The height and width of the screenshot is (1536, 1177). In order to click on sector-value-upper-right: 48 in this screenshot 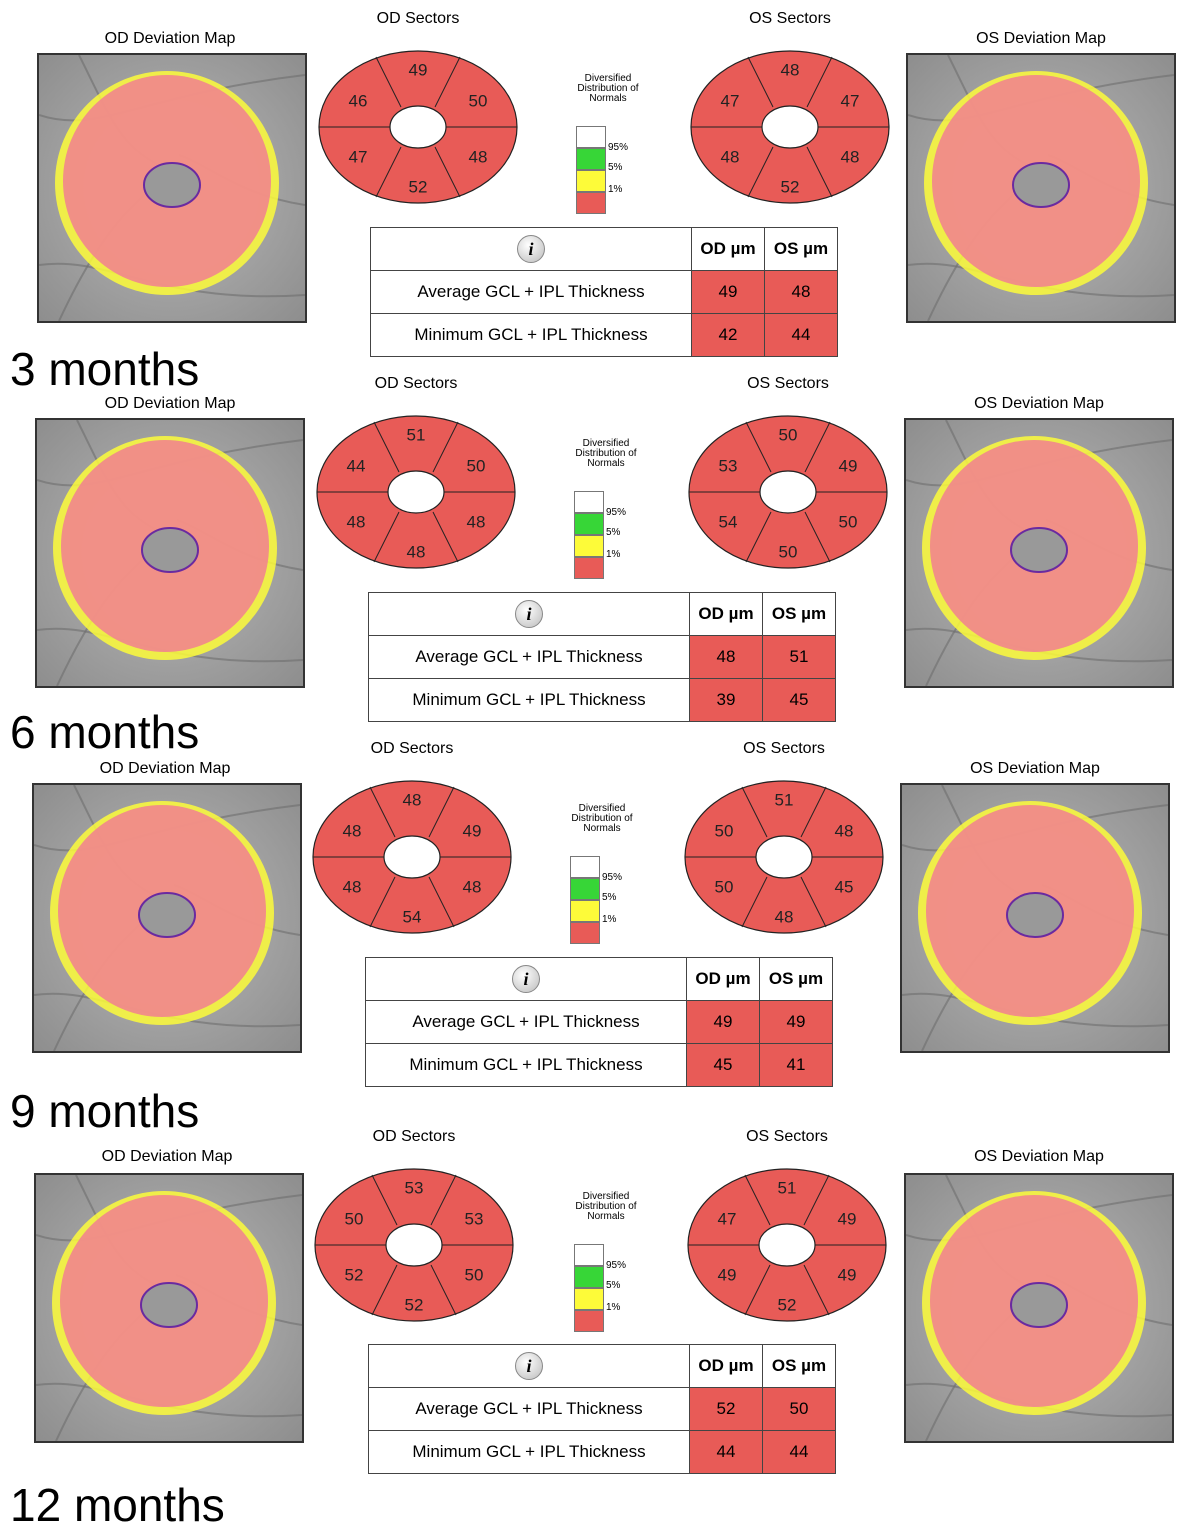, I will do `click(844, 830)`.